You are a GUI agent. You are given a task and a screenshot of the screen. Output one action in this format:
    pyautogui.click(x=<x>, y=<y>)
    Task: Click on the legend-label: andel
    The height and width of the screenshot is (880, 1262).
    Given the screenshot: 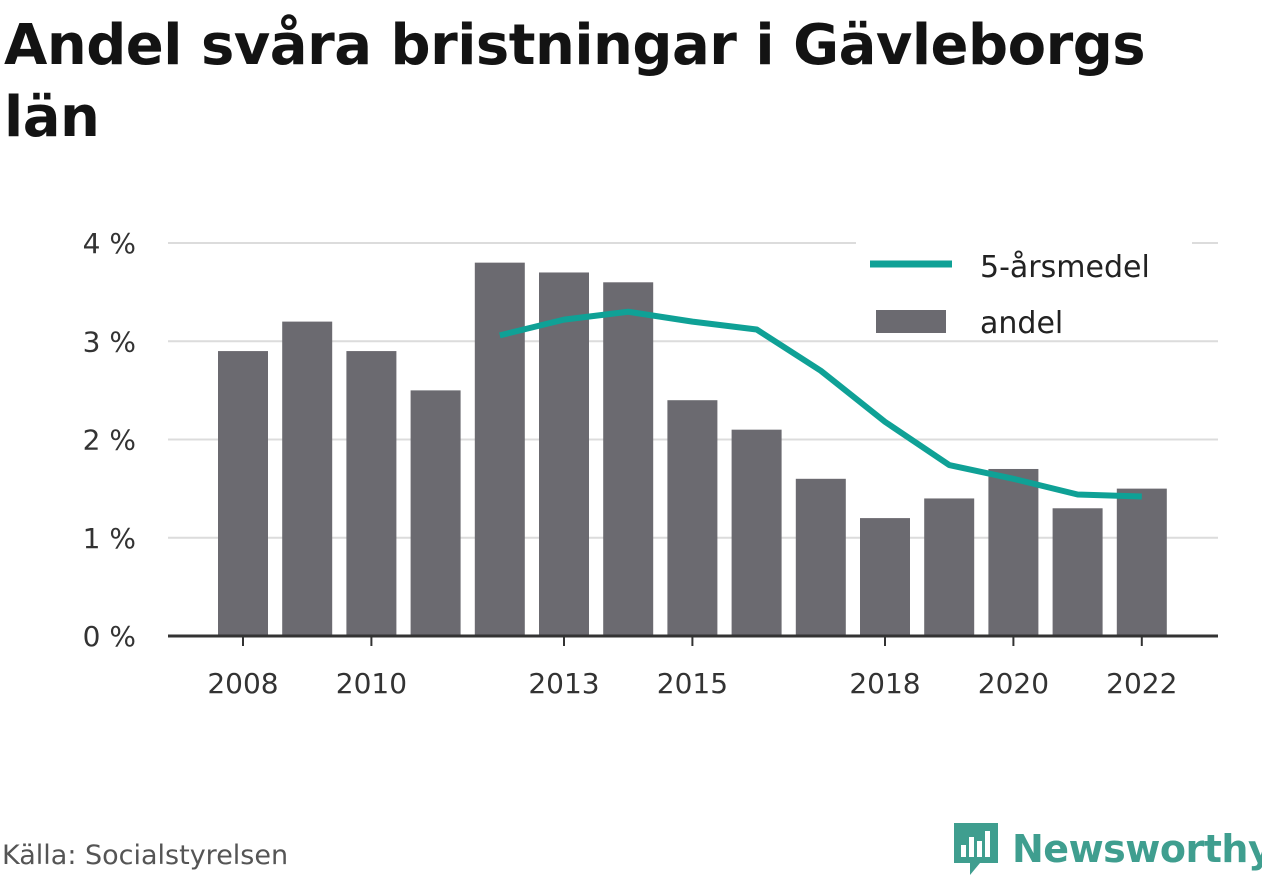 What is the action you would take?
    pyautogui.click(x=1021, y=323)
    